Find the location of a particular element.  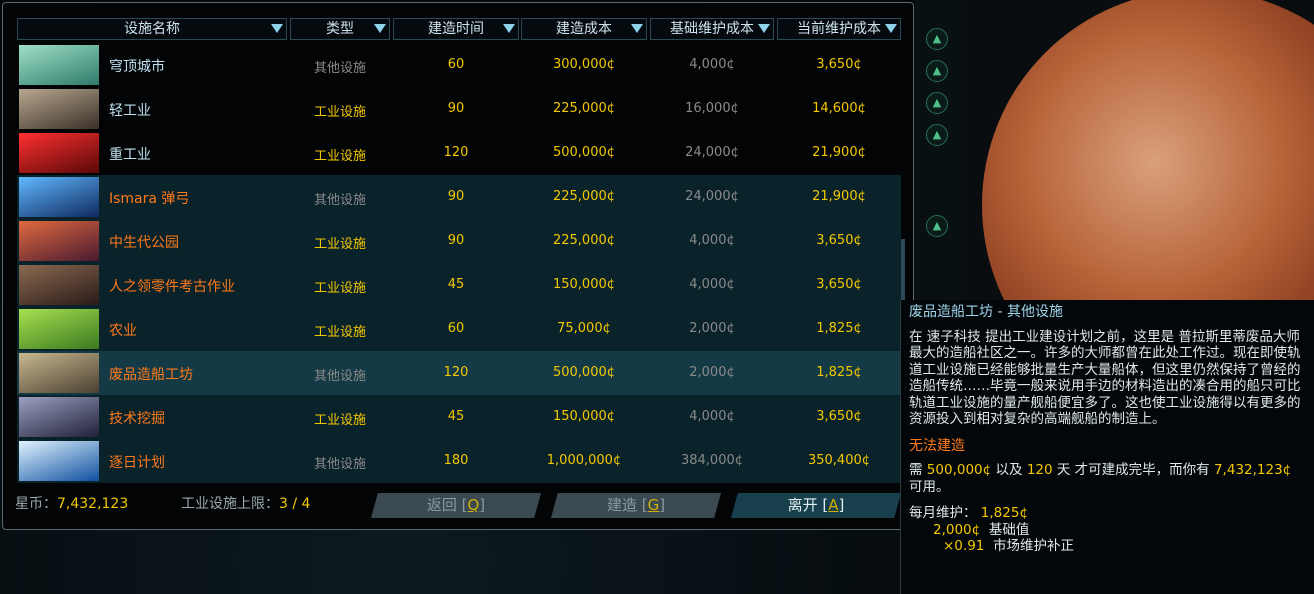

column-header-5: 当前维护成本 is located at coordinates (839, 29).